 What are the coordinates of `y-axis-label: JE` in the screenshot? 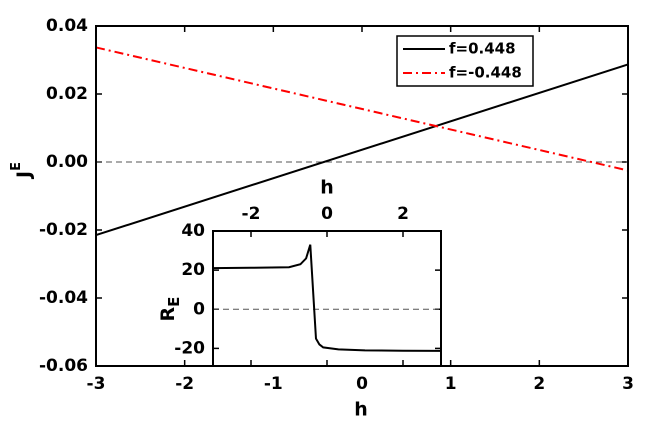 It's located at (22, 171).